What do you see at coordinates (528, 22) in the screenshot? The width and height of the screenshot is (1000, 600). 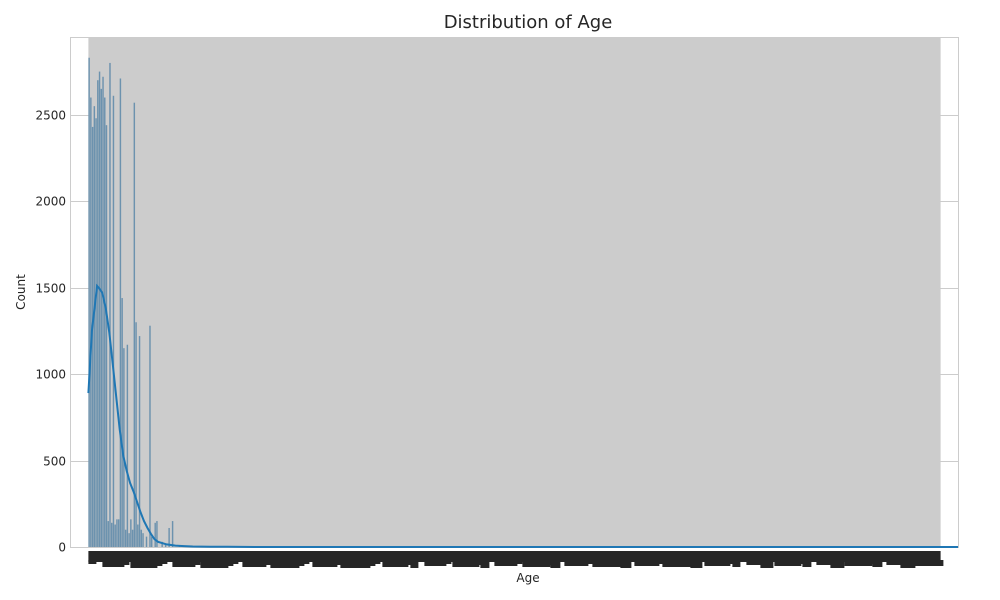 I see `chart-title: Distribution of Age` at bounding box center [528, 22].